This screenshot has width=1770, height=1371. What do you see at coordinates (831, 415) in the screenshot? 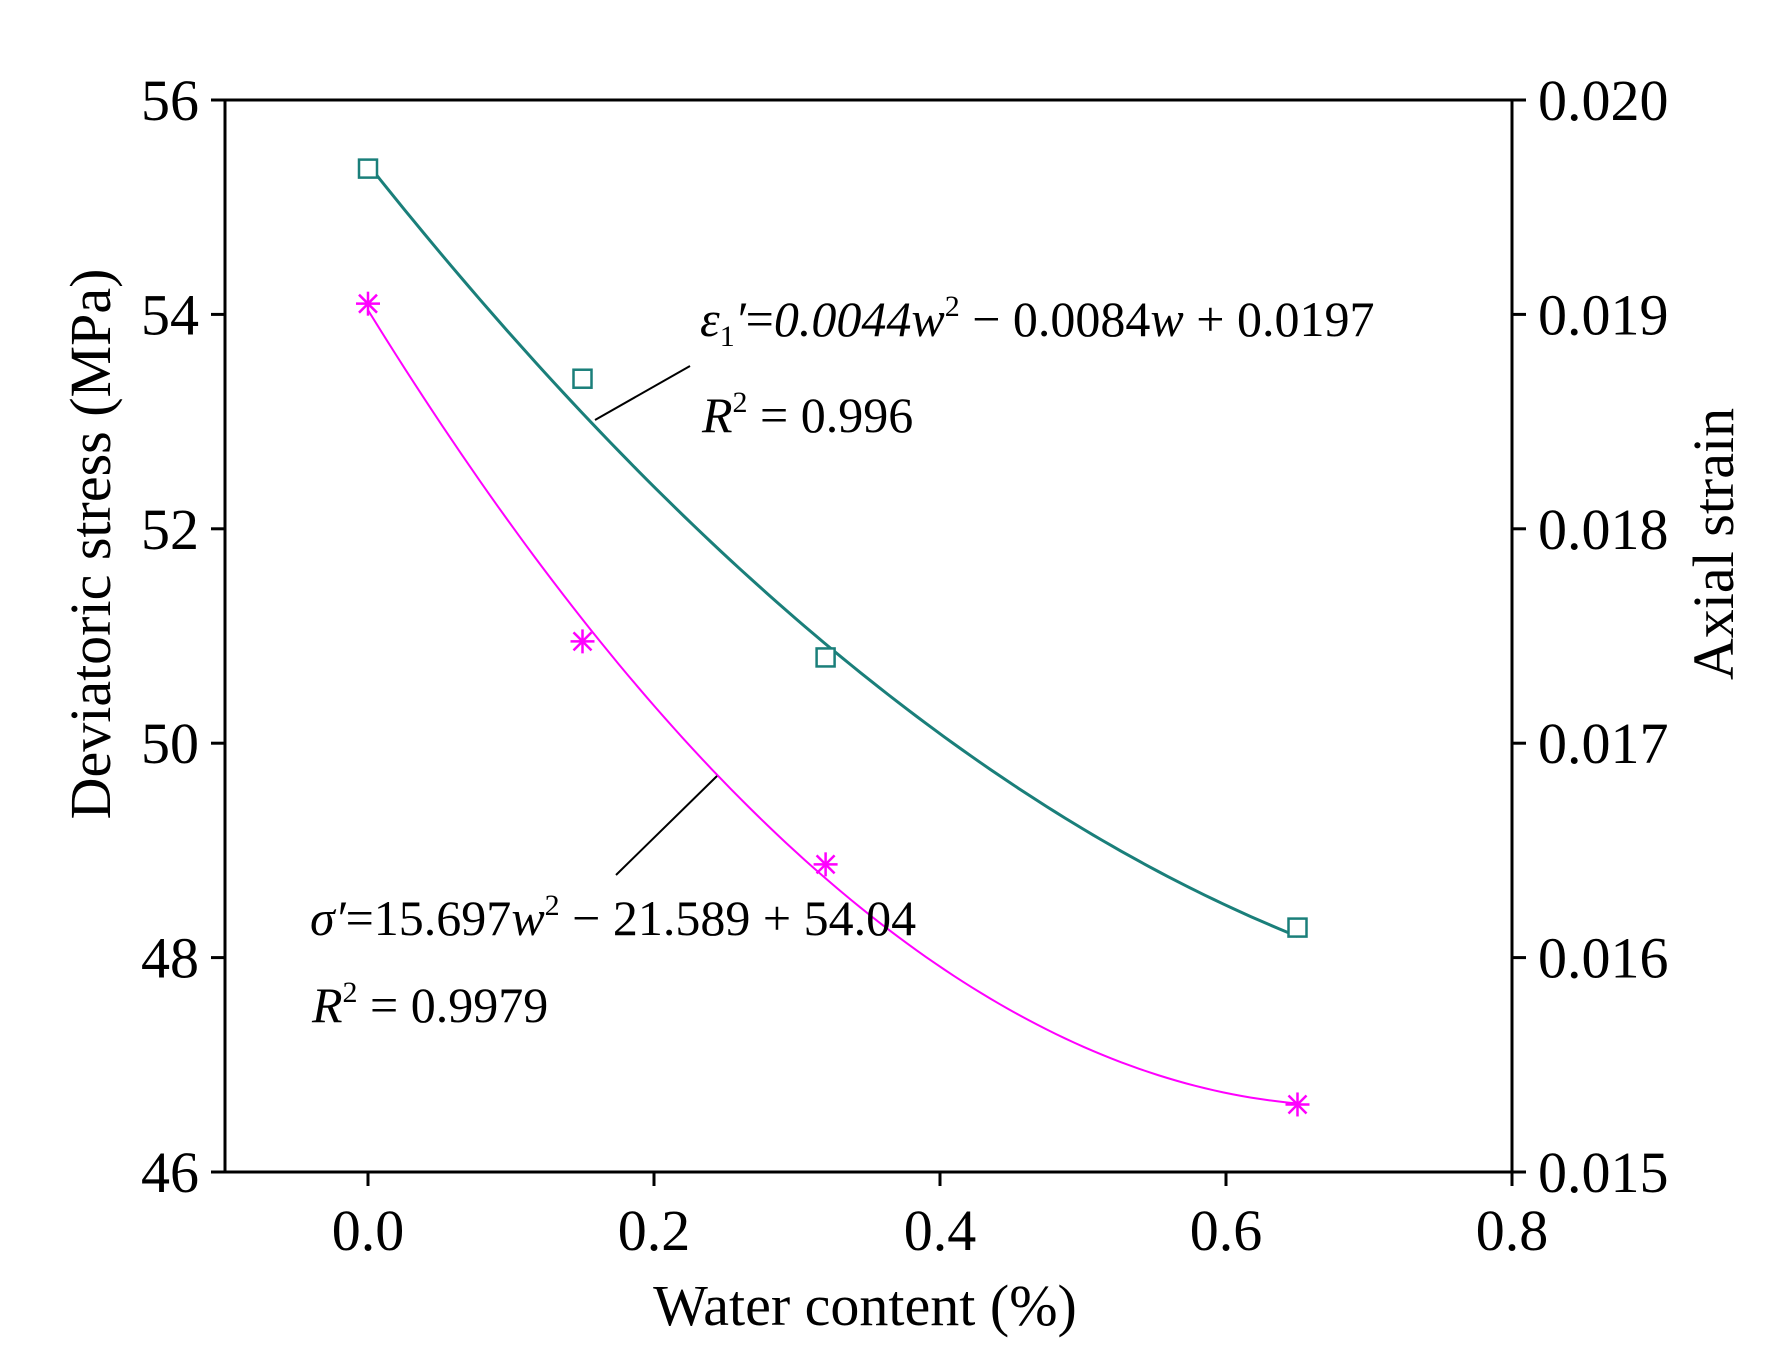
I see `strain-r2-value: = 0.996` at bounding box center [831, 415].